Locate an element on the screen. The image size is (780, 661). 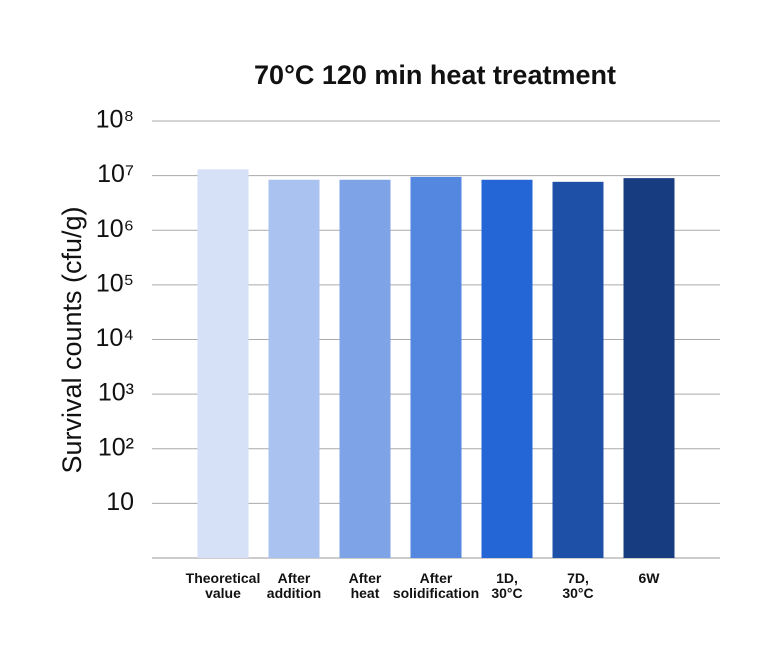
x-tick-label-line: 6W is located at coordinates (650, 578).